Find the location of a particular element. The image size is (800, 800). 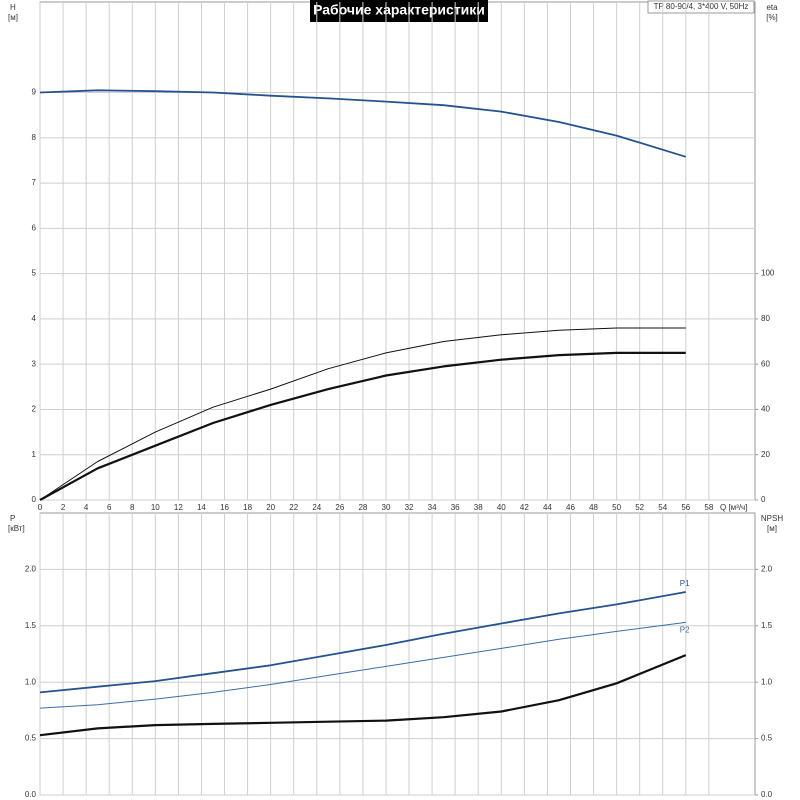

y-tick-label: 4 is located at coordinates (34, 318).